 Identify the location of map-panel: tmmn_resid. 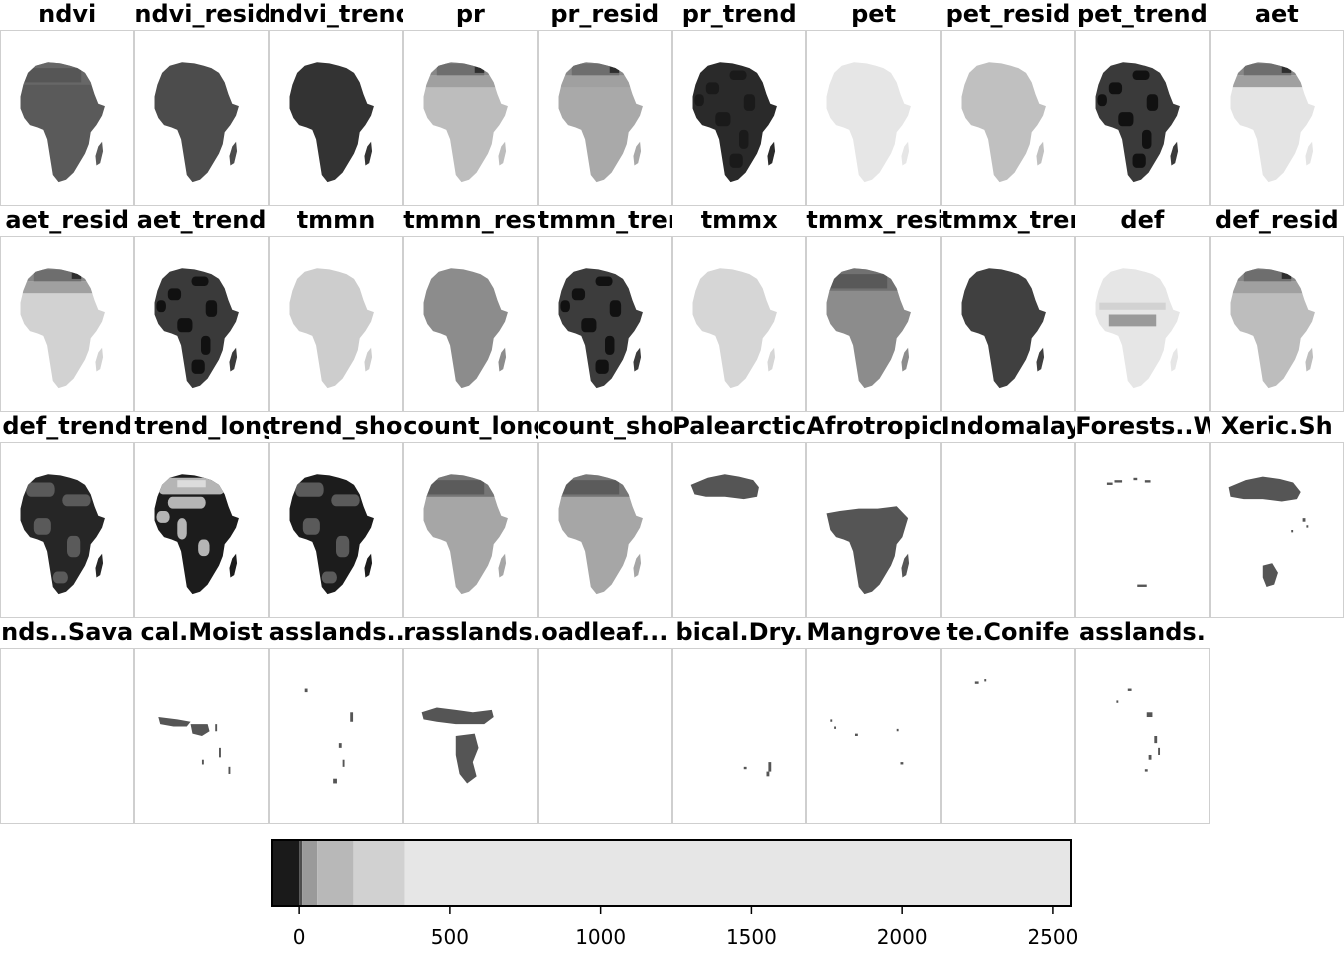
(470, 309).